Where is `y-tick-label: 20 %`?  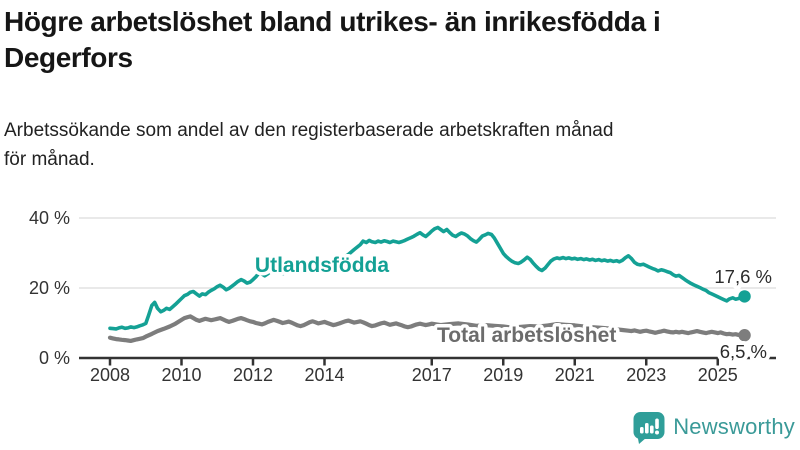 y-tick-label: 20 % is located at coordinates (49, 288).